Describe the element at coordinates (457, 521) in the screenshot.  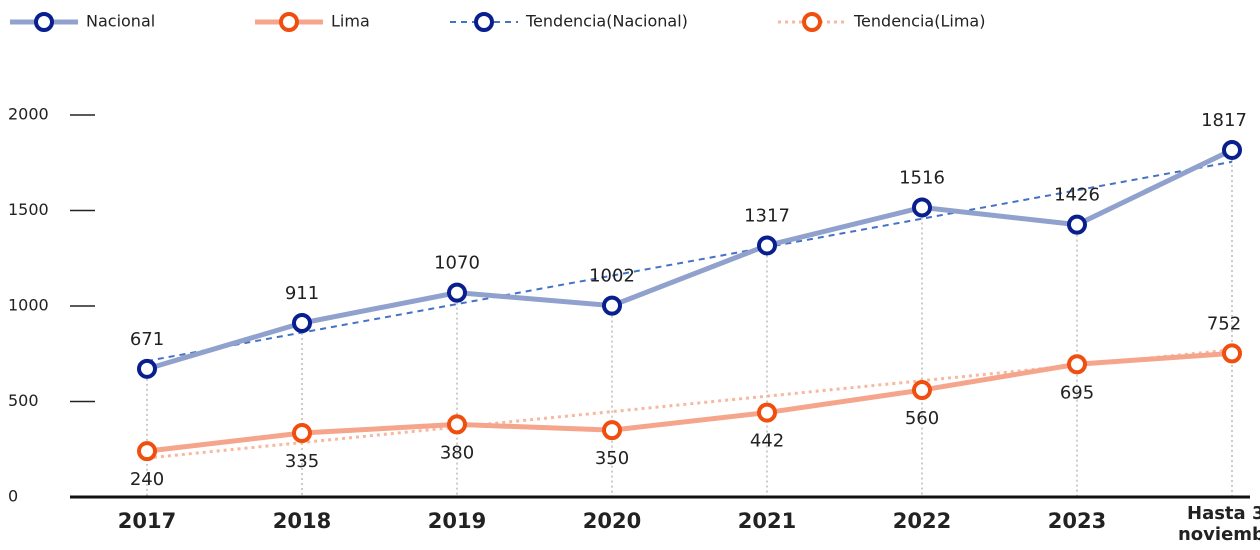
I see `x-tick-label: 2019` at that location.